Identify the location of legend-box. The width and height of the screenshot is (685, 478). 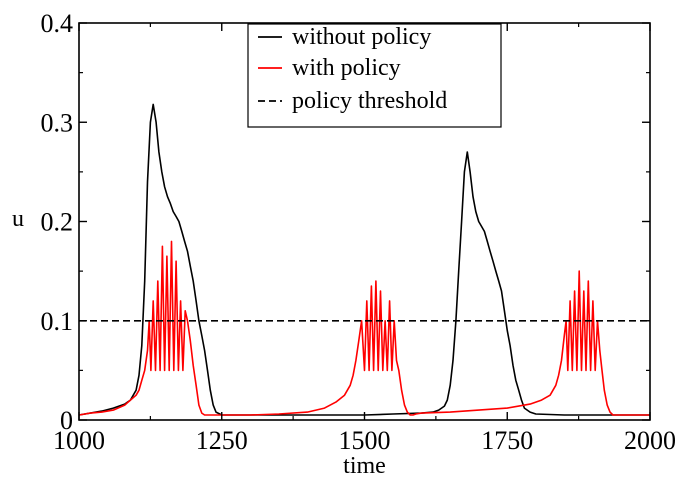
(374, 75).